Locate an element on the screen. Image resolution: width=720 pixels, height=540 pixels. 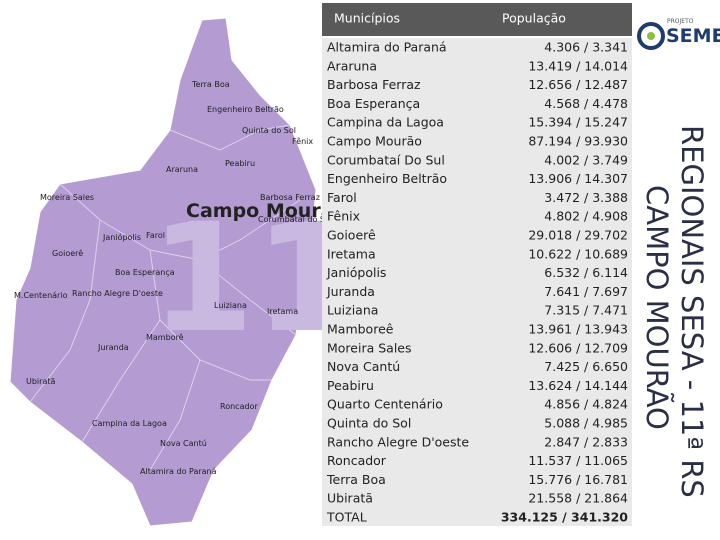
populacao-cell: 4.856 / 4.824 is located at coordinates (586, 404).